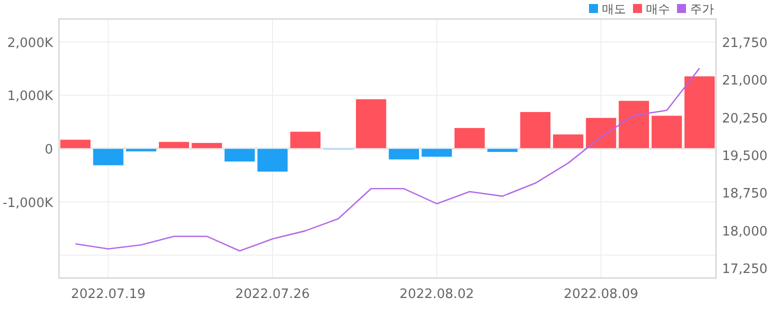  What do you see at coordinates (745, 81) in the screenshot?
I see `y2-tick-label: 21,000` at bounding box center [745, 81].